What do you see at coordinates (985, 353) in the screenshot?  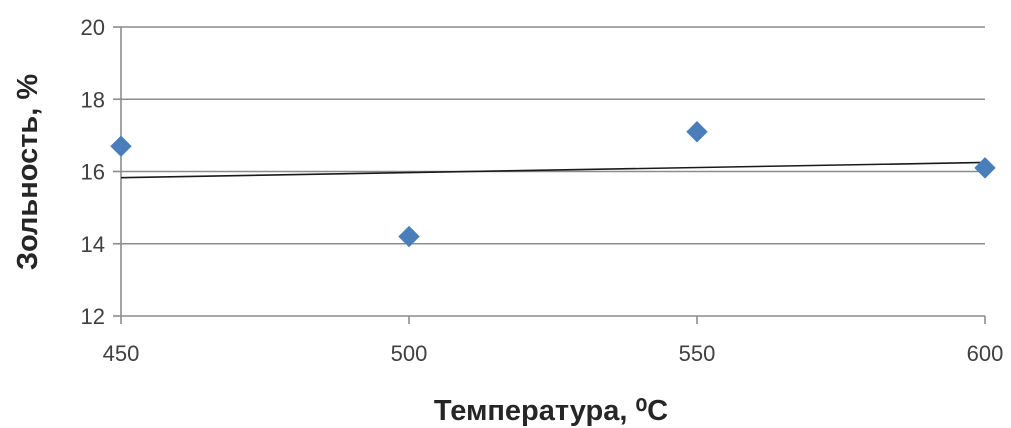 I see `x-tick-label: 600` at bounding box center [985, 353].